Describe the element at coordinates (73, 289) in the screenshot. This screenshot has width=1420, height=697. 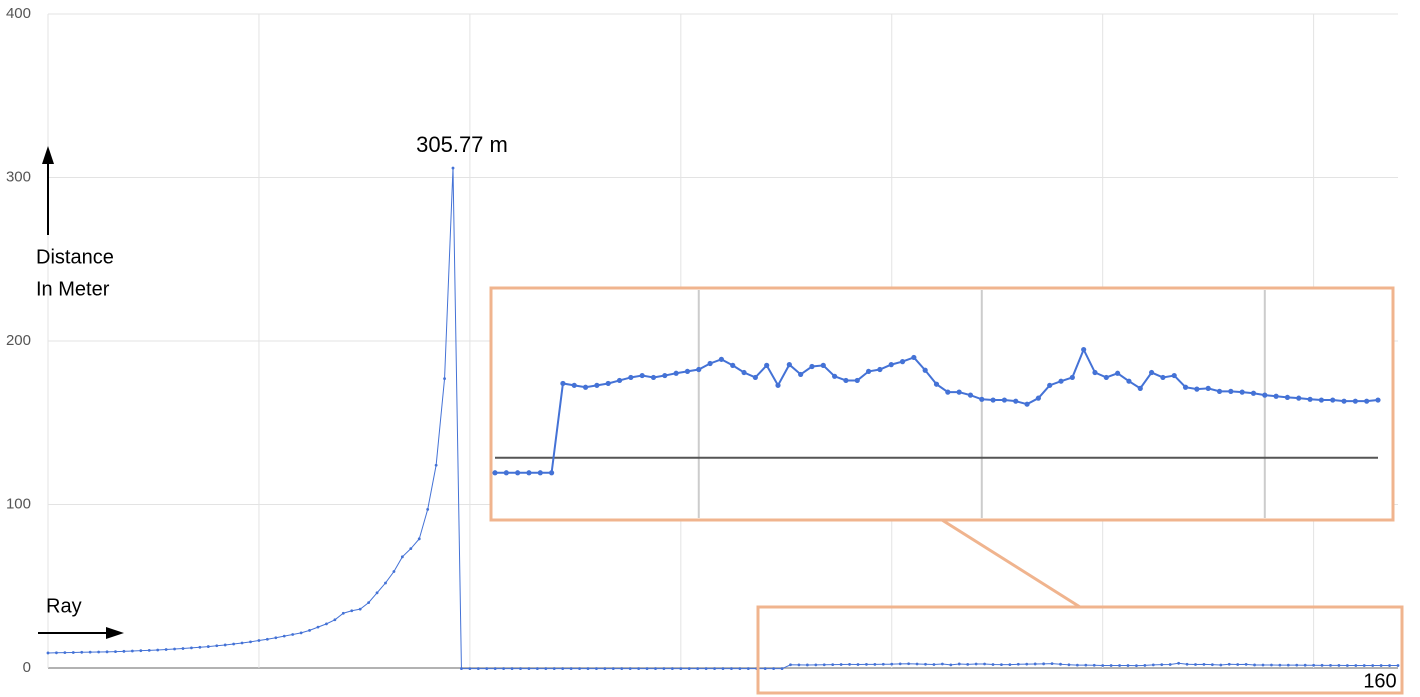
I see `y-label: In Meter` at that location.